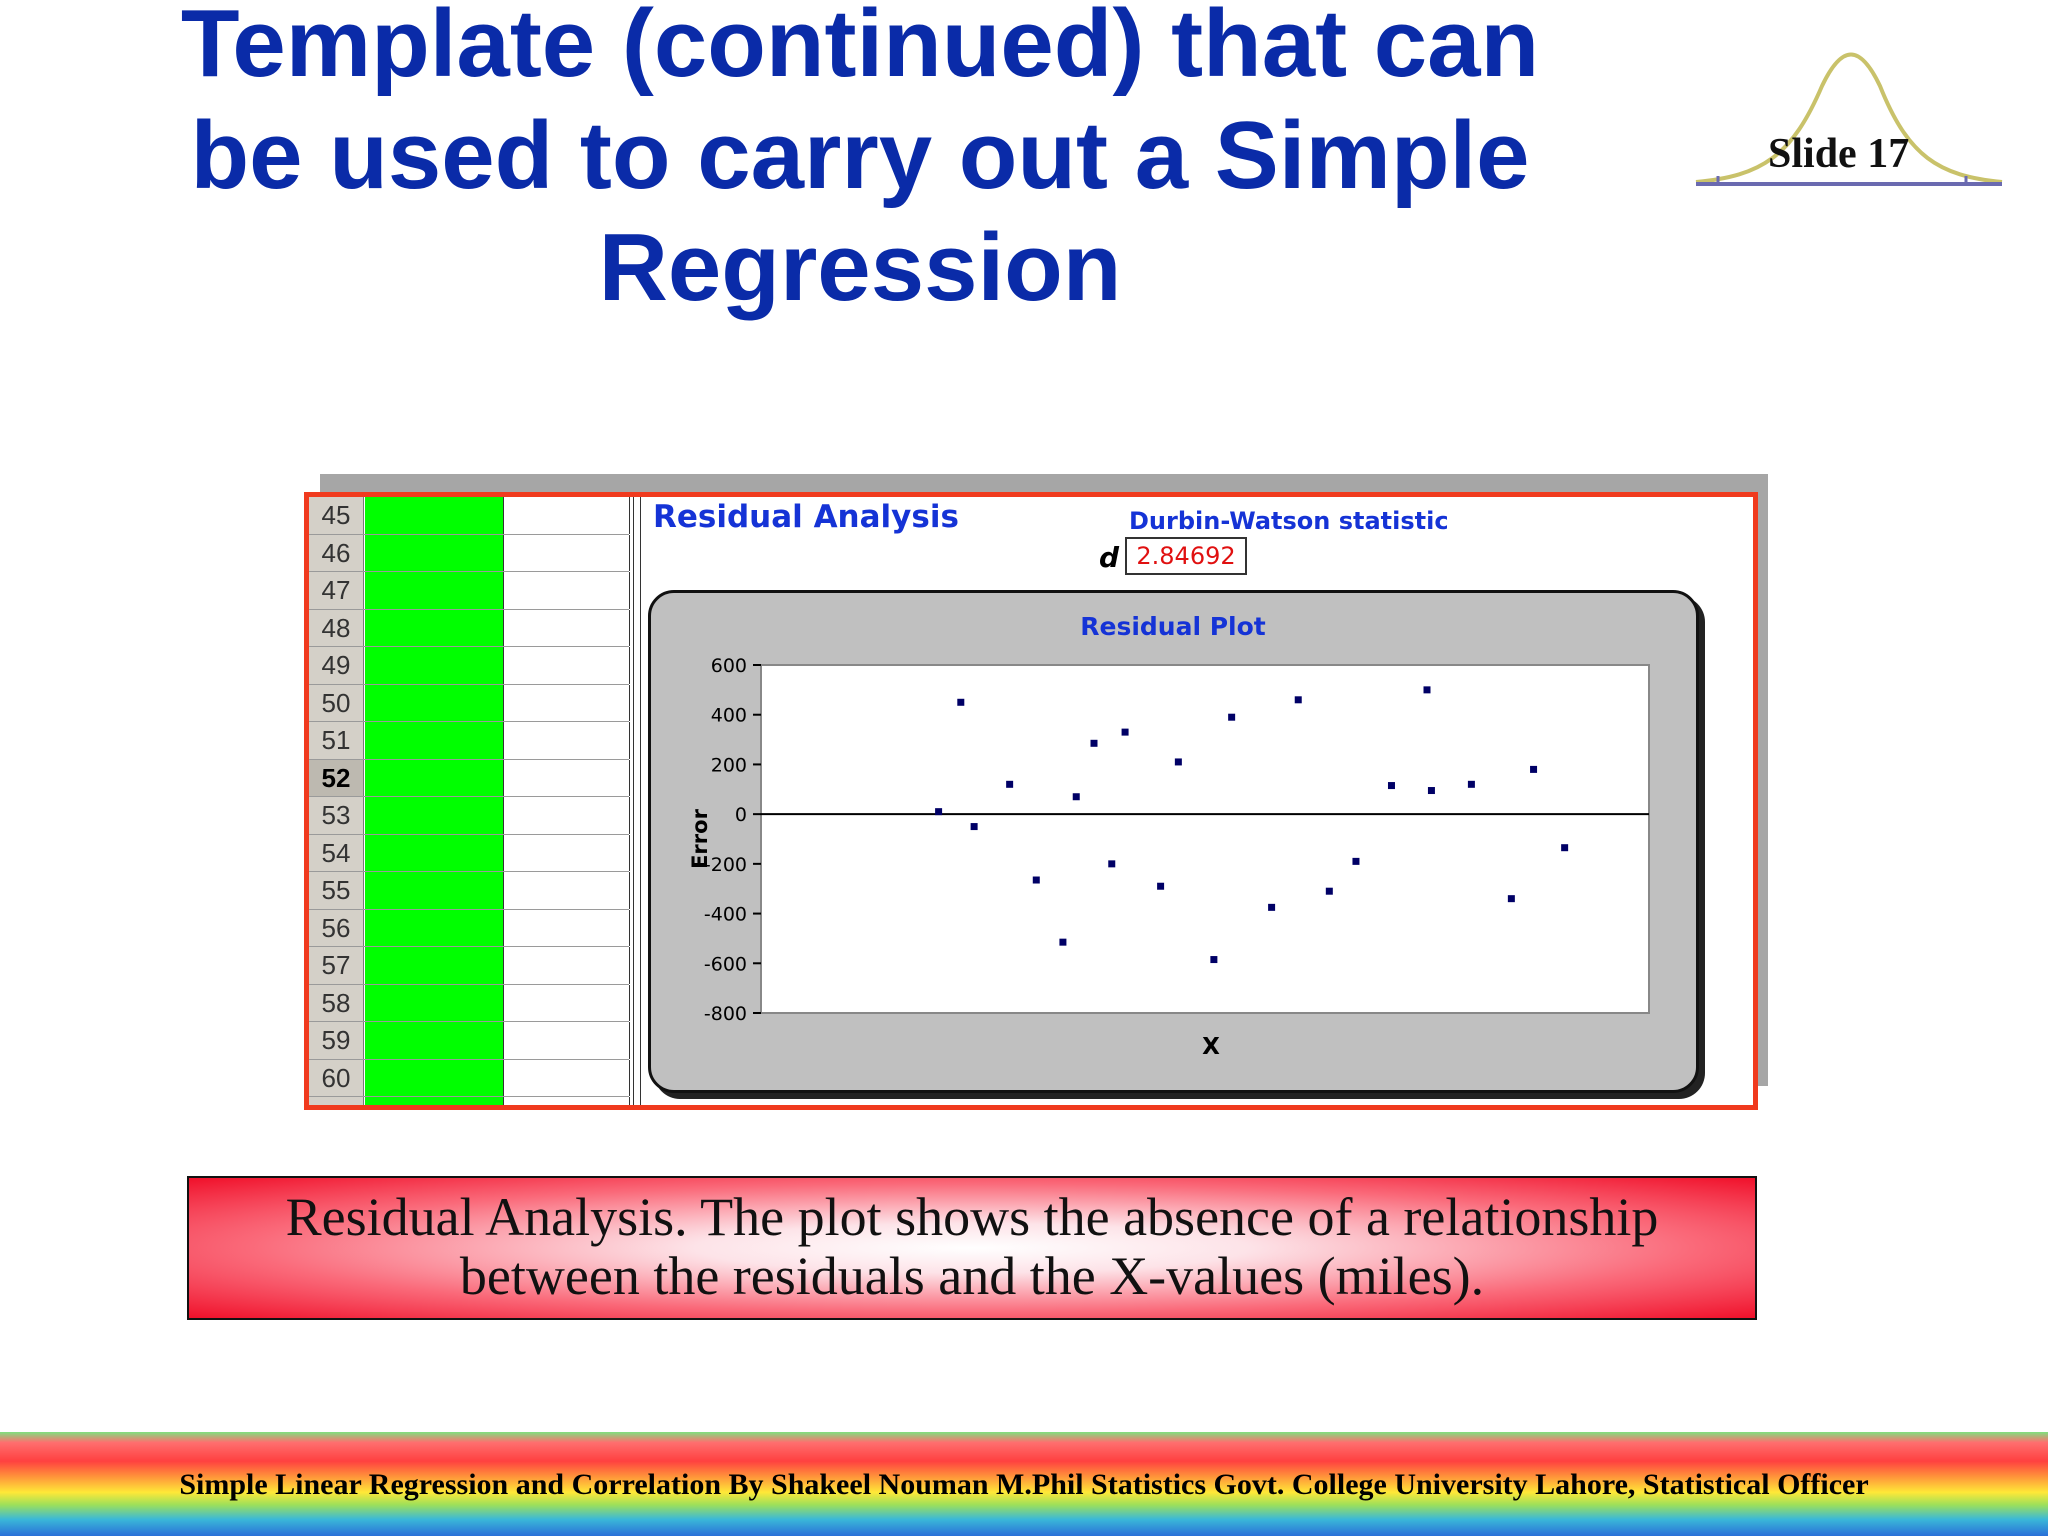 The width and height of the screenshot is (2048, 1536). I want to click on slide-number-badge: Slide 17, so click(1839, 154).